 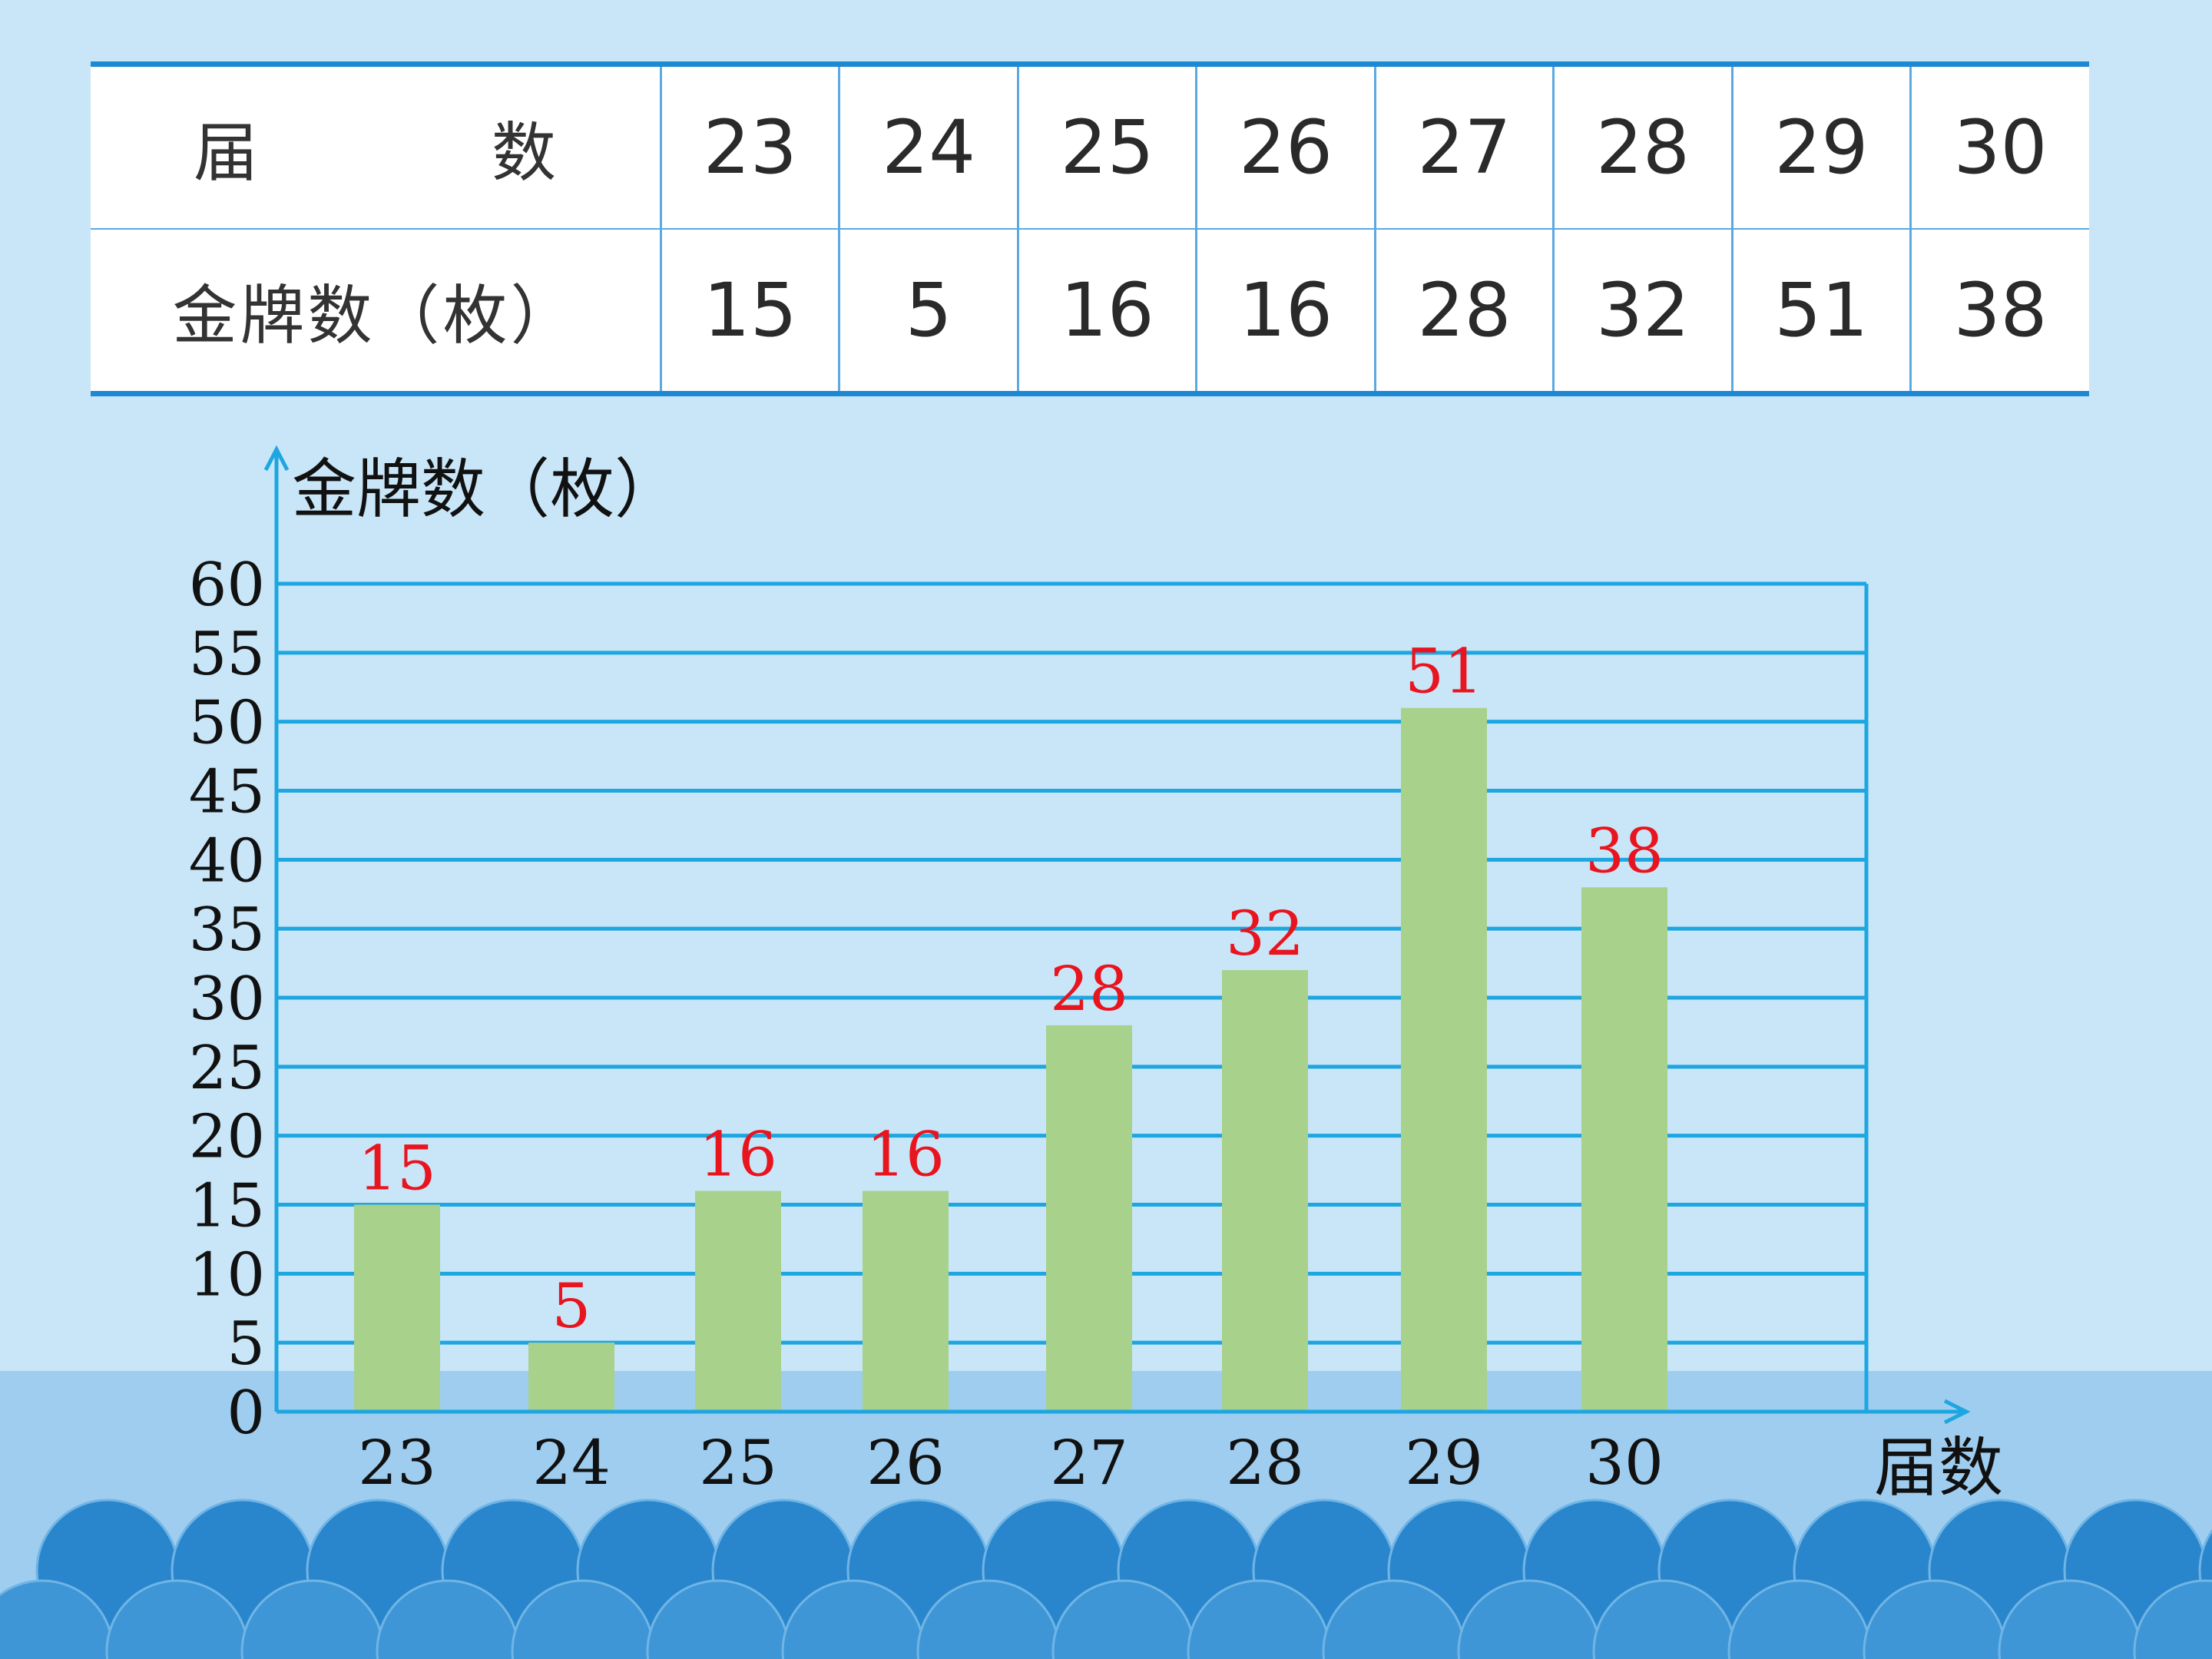 I want to click on table-cell: 26, so click(x=1286, y=147).